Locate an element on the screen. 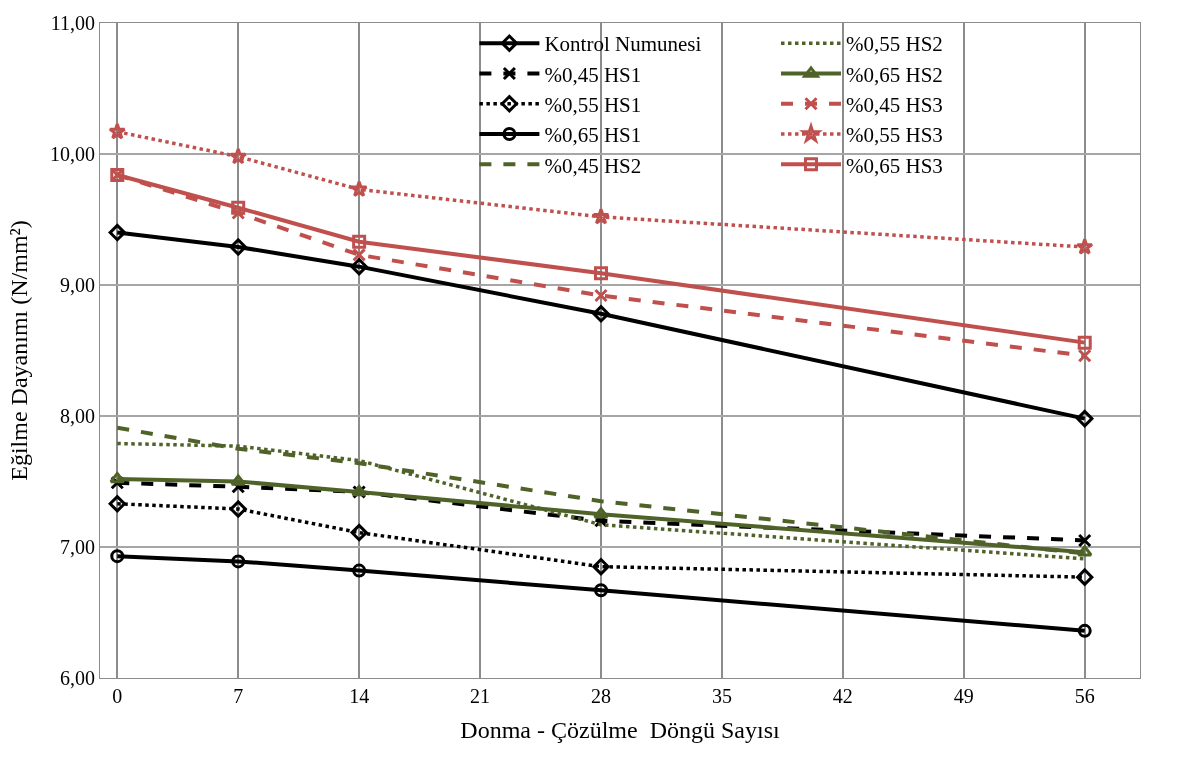 Image resolution: width=1180 pixels, height=758 pixels. x-tick-label: 28 is located at coordinates (601, 696).